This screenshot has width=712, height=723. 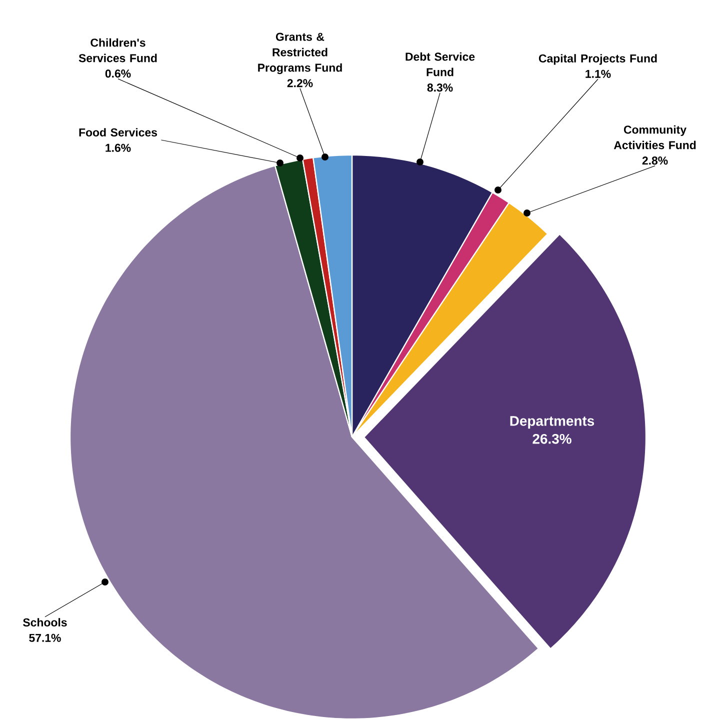 I want to click on slice-label: Debt Service Fund, so click(x=440, y=64).